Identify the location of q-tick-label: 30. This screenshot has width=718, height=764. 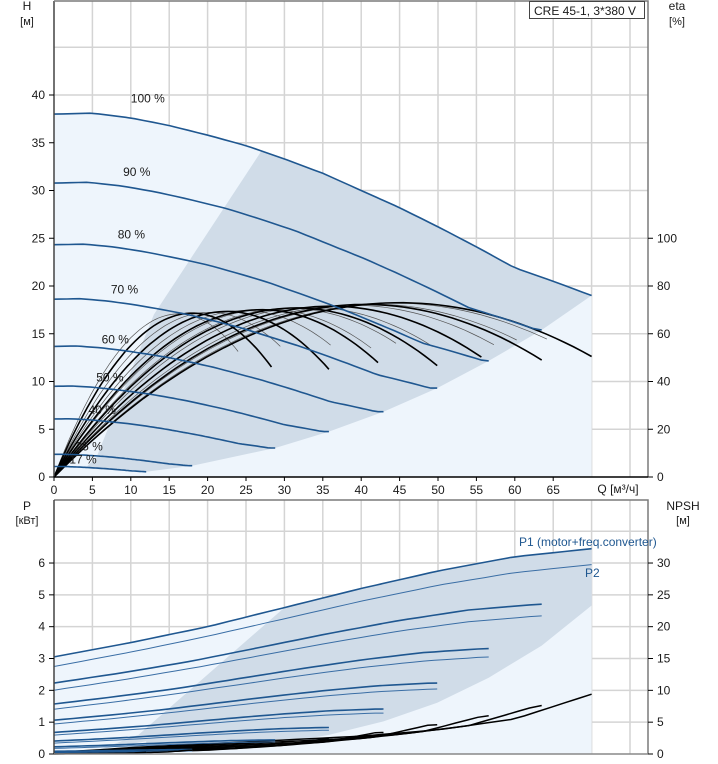
(285, 490).